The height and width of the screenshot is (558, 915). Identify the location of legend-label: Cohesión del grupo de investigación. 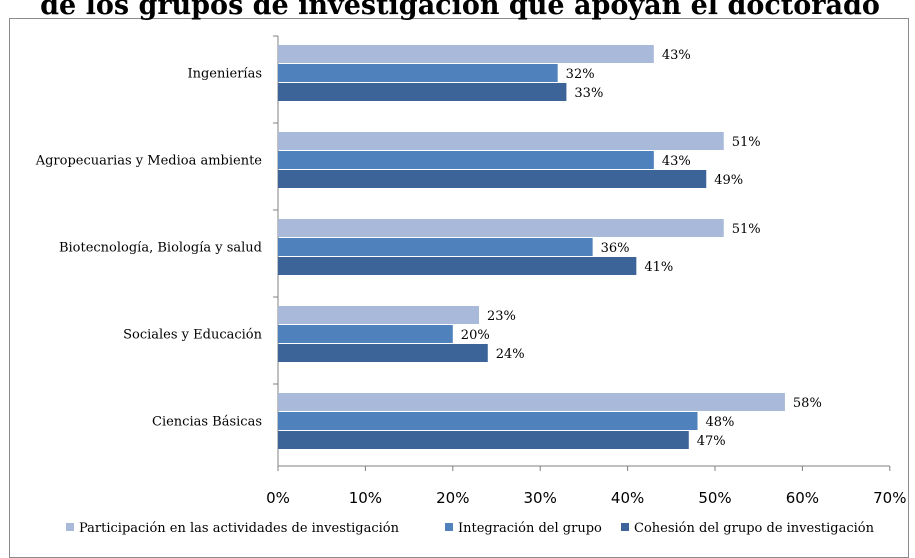
(754, 528).